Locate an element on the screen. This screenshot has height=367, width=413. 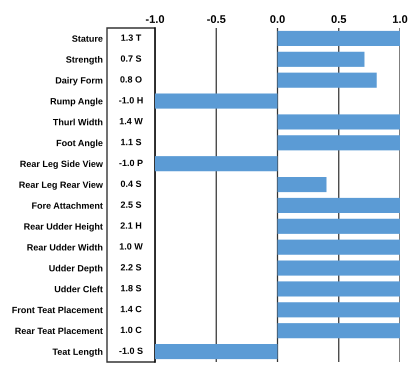
x-tick-label: -0.5 is located at coordinates (216, 19).